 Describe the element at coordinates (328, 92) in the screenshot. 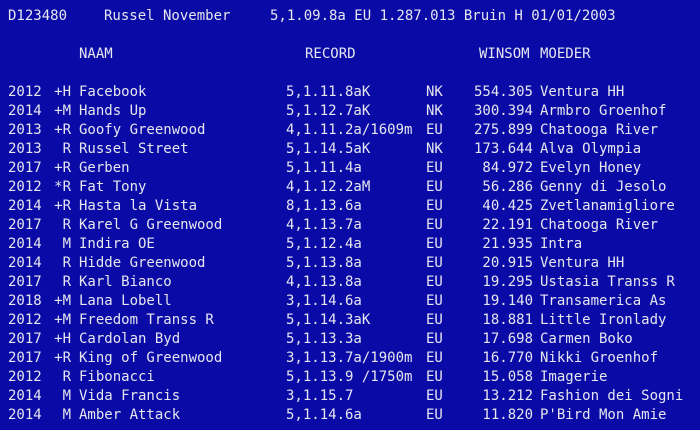

I see `record: 5,1.11.8aK` at that location.